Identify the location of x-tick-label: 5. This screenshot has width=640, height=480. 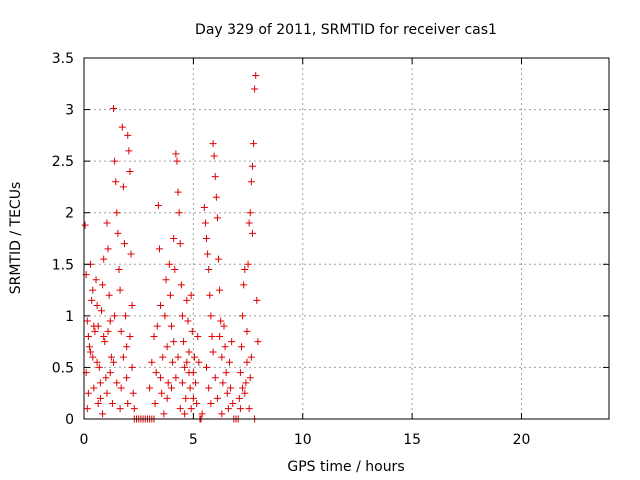
(193, 440).